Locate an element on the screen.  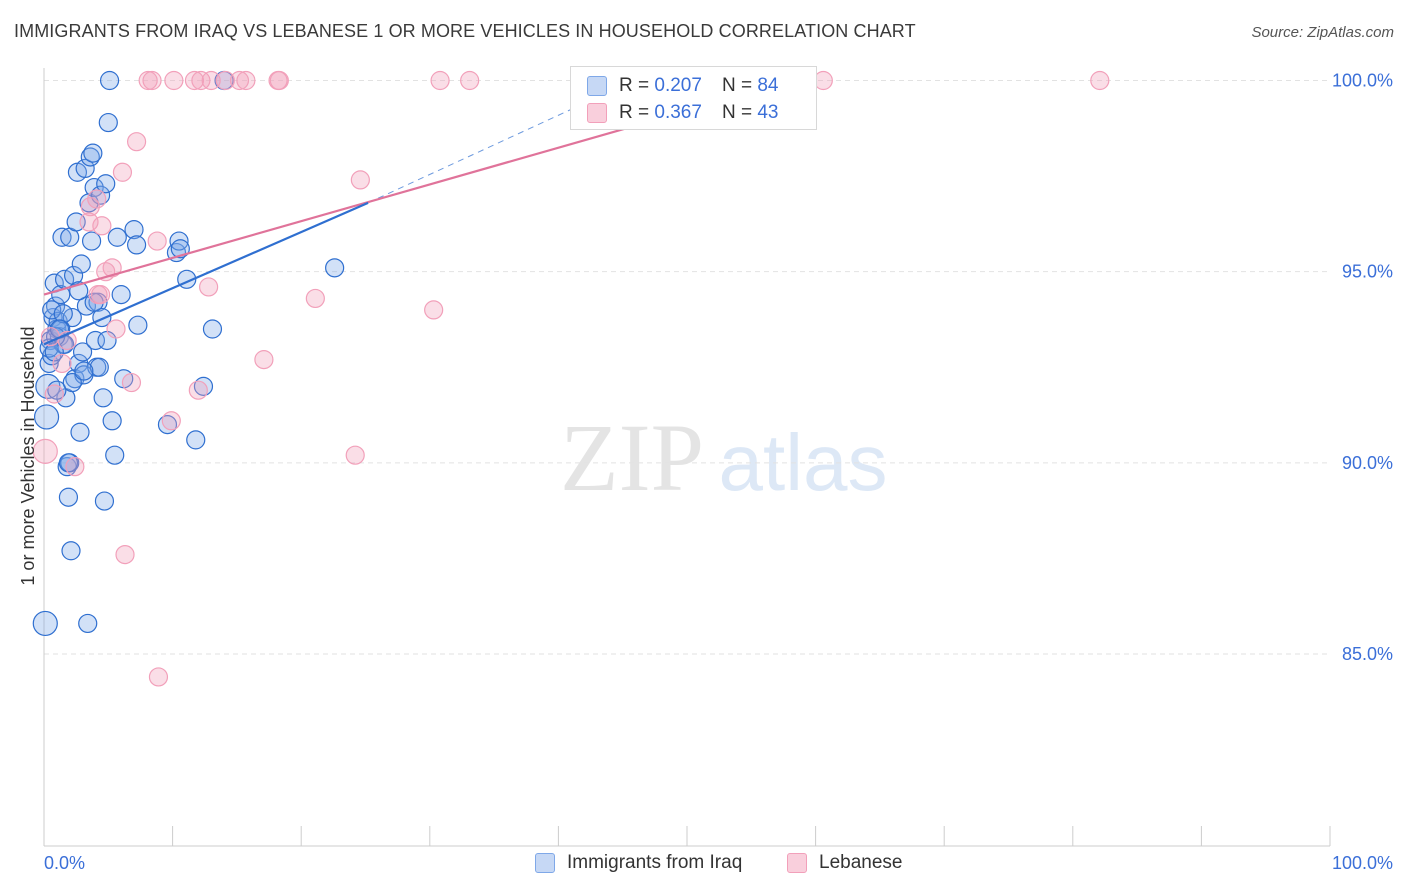
iraq-swatch is located at coordinates (597, 86).